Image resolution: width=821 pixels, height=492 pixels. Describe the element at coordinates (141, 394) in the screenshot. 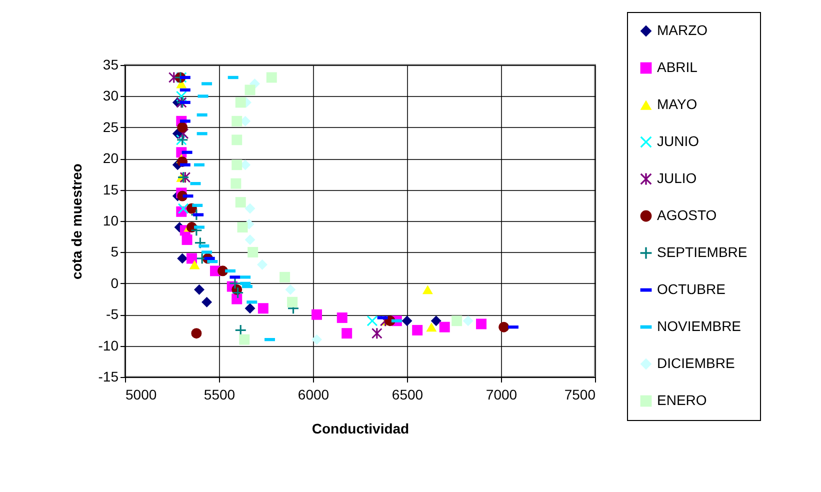

I see `x-tick-label: 5000` at that location.